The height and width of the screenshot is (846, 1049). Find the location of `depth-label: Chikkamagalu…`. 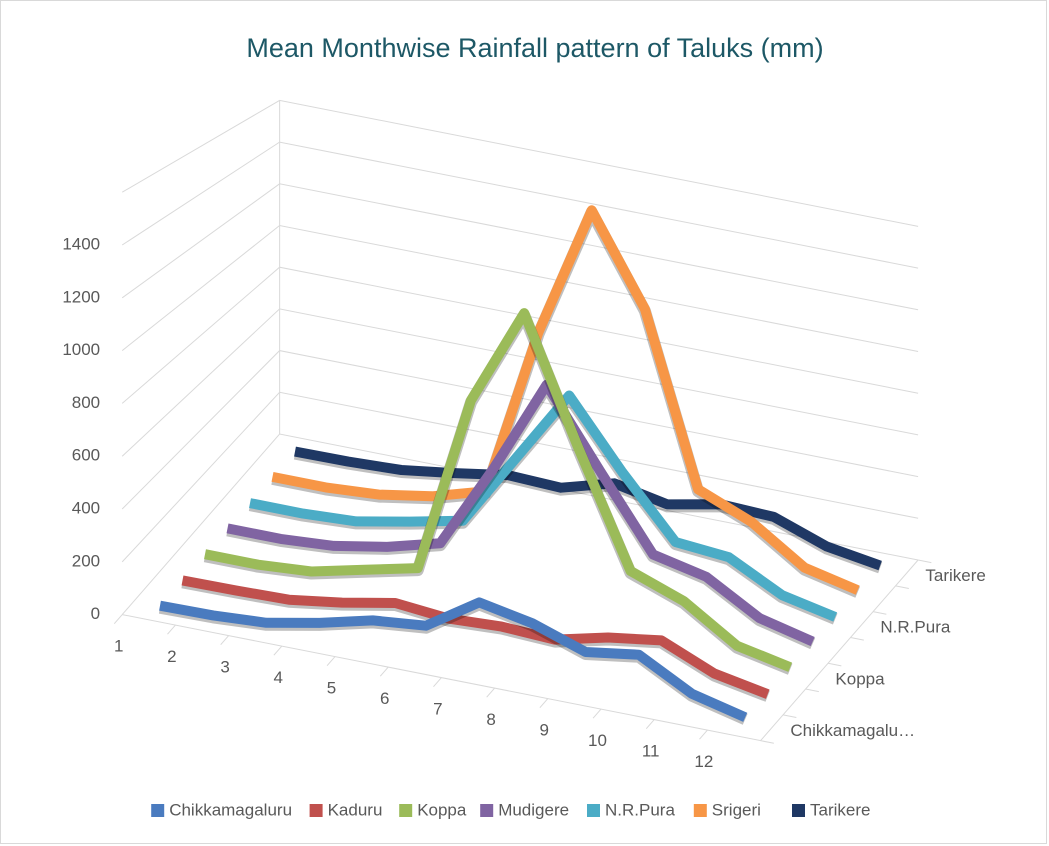

depth-label: Chikkamagalu… is located at coordinates (852, 730).